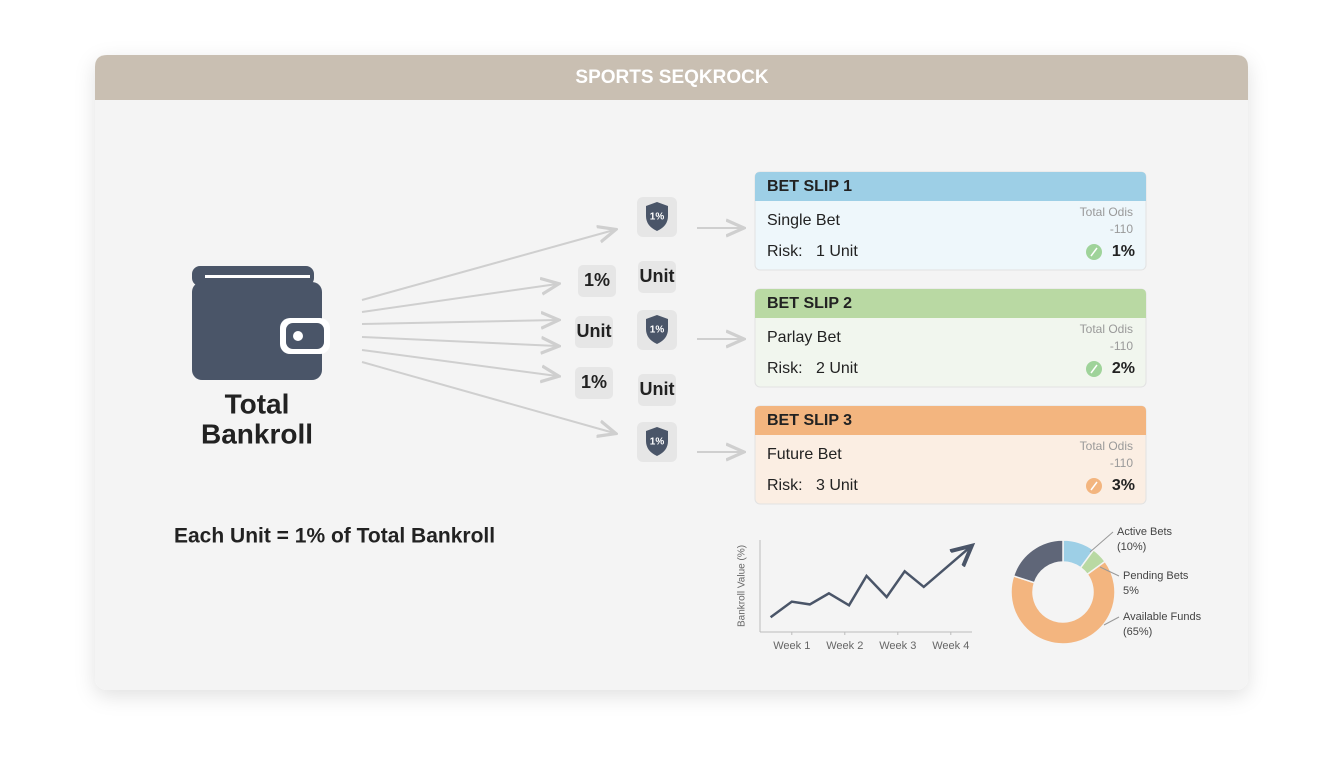  I want to click on legend-label: Available Funds, so click(1162, 617).